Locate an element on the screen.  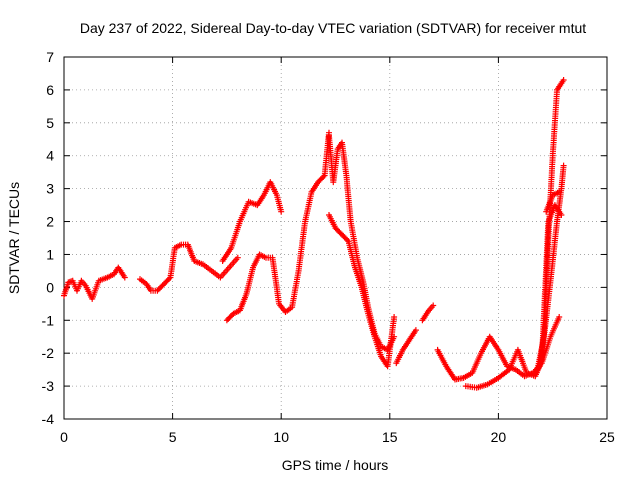
y-tick-label: 1 is located at coordinates (50, 254).